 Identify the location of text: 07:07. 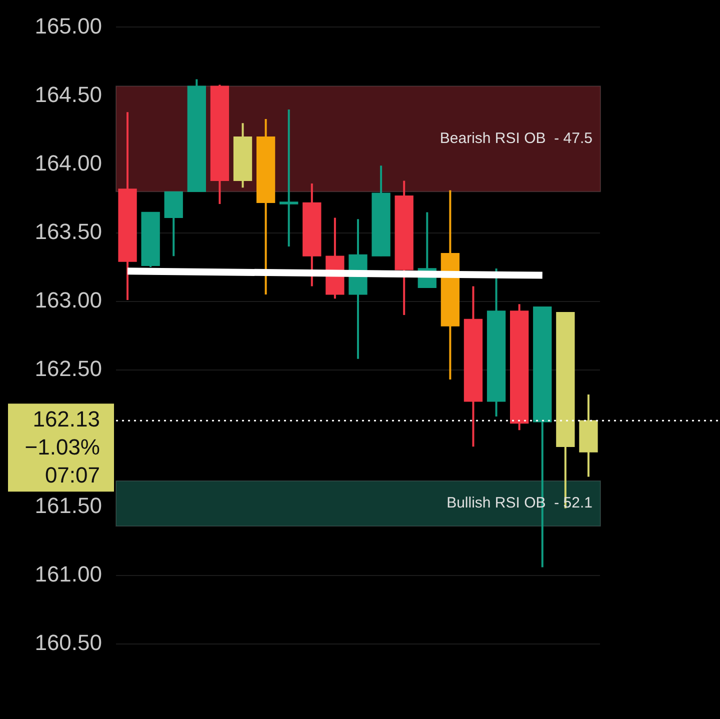
(72, 475).